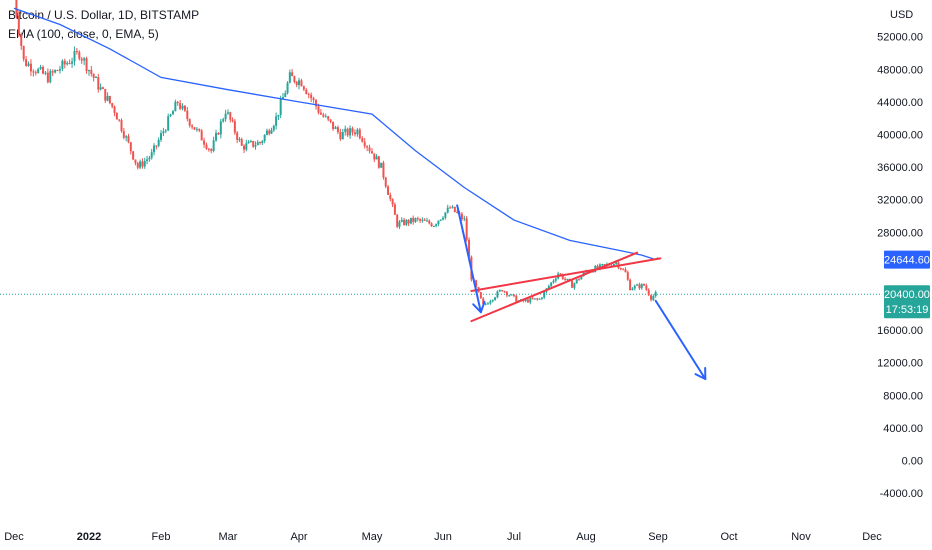  Describe the element at coordinates (83, 34) in the screenshot. I see `indicator-title: EMA (100, close, 0, EMA, 5)` at that location.